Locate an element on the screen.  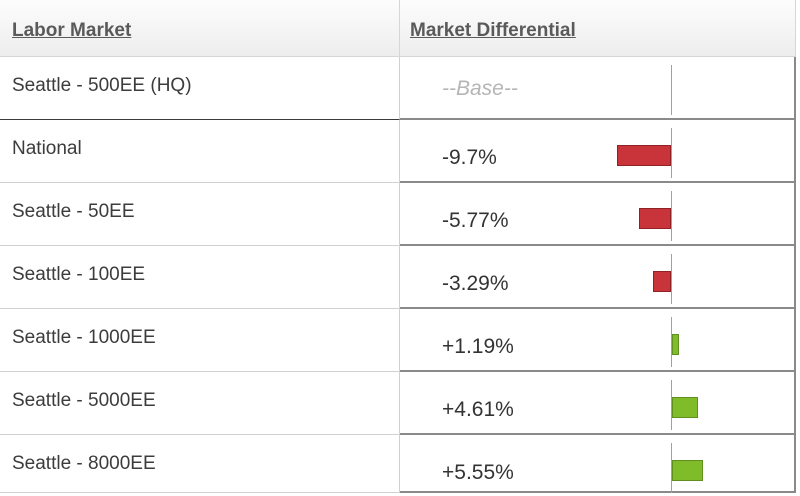
differential-value: --Base-- is located at coordinates (480, 88).